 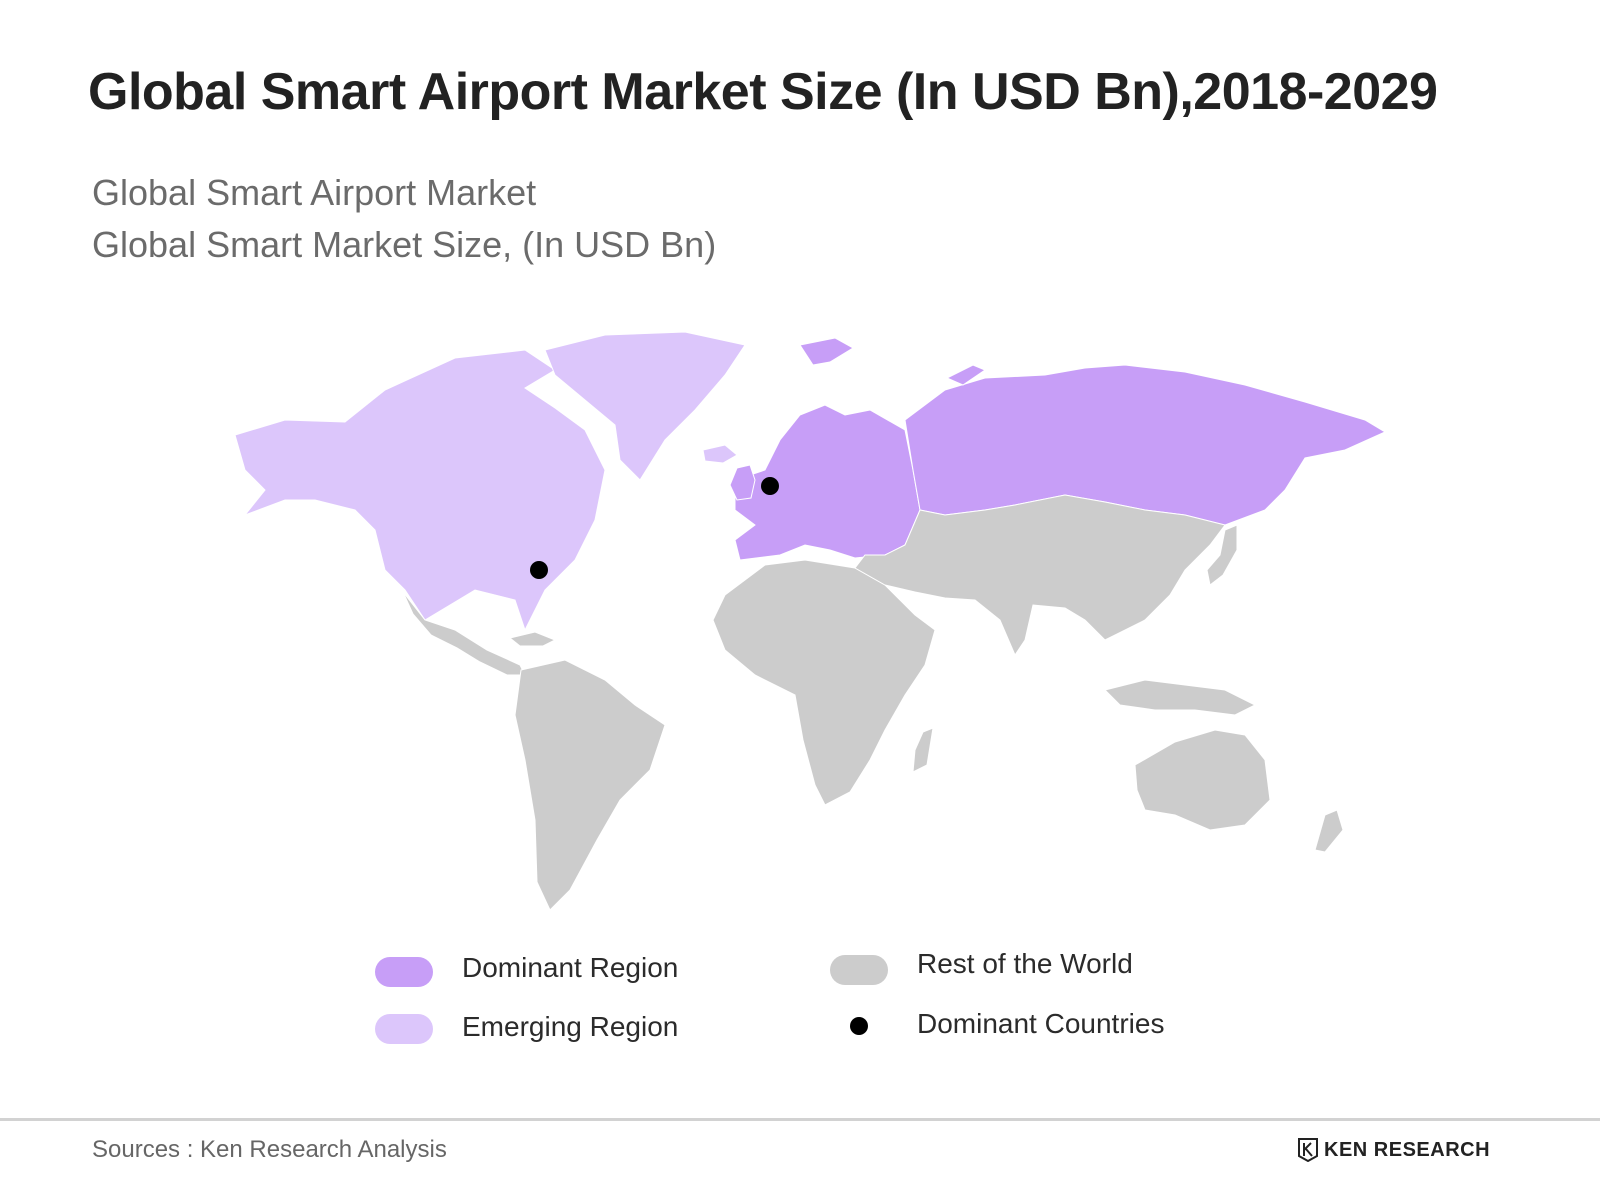 I want to click on north-america-region, so click(x=420, y=490).